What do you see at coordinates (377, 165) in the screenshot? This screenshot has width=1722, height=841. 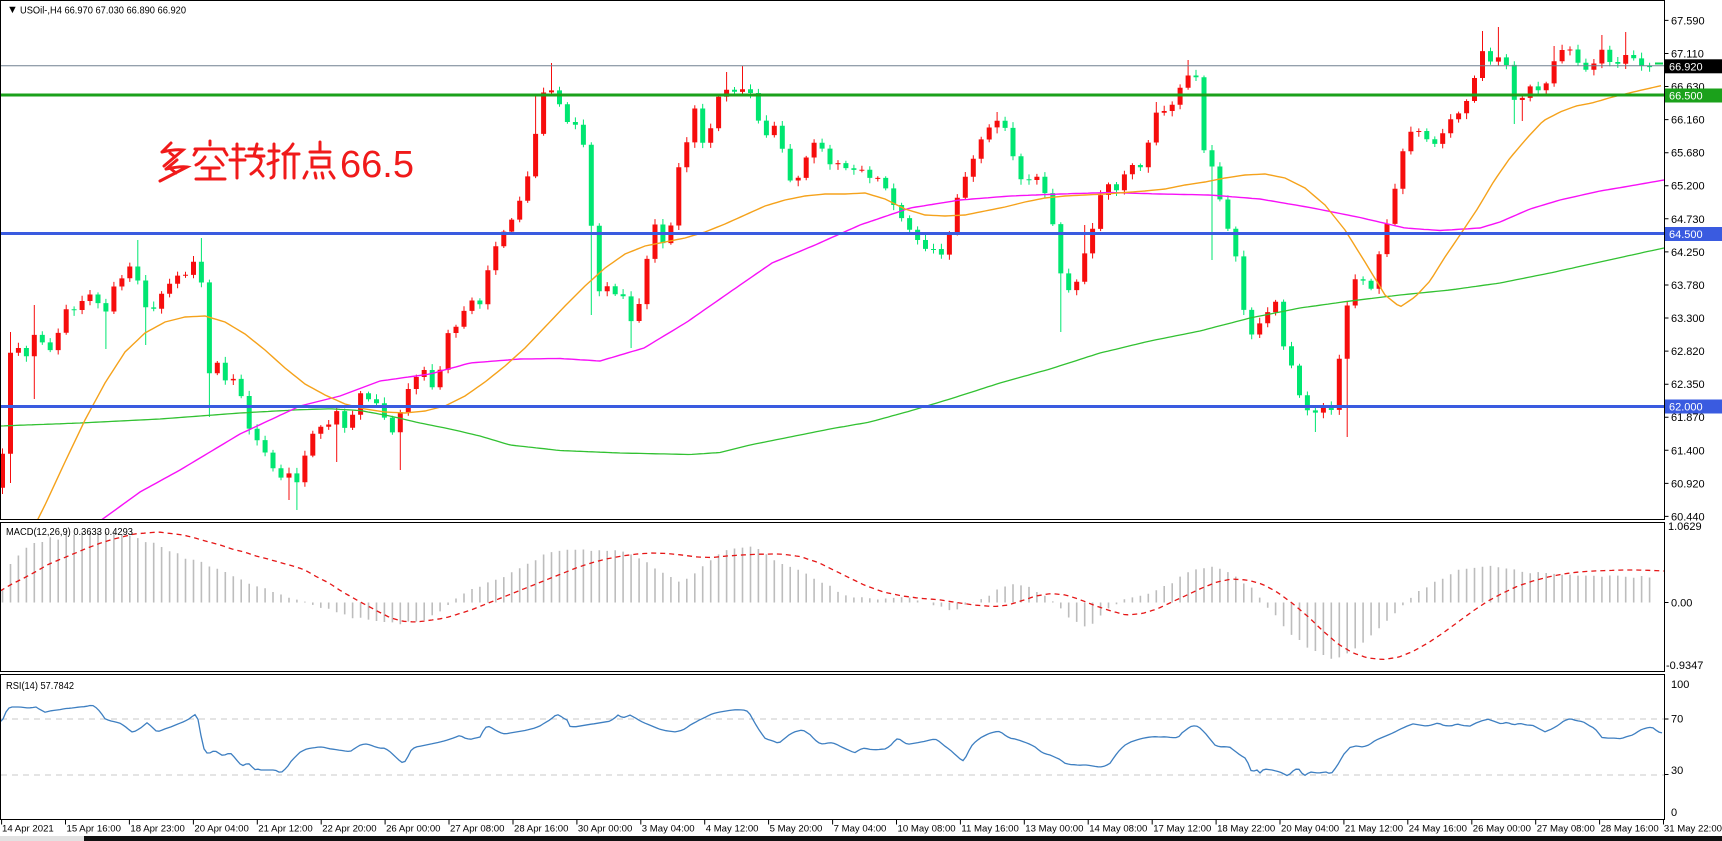 I see `svg-text: 66.5` at bounding box center [377, 165].